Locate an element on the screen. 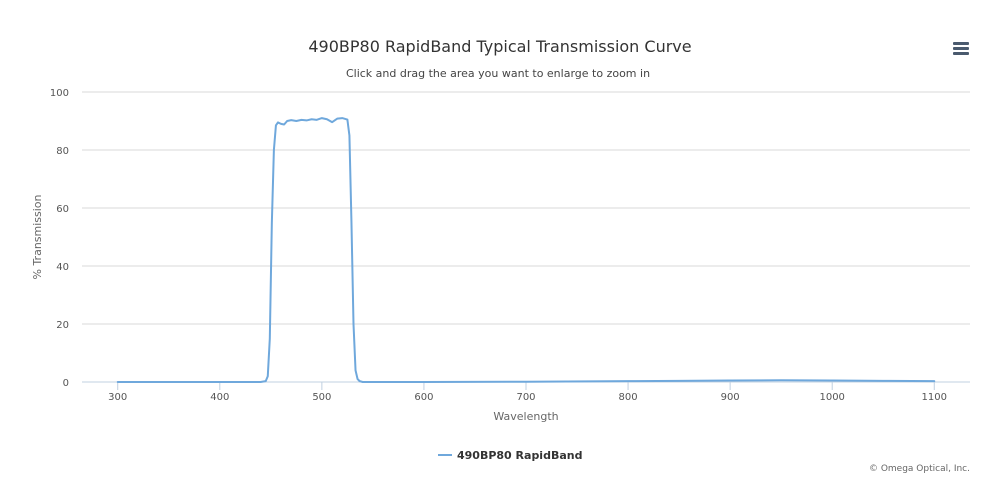  chart-menu-button is located at coordinates (961, 48).